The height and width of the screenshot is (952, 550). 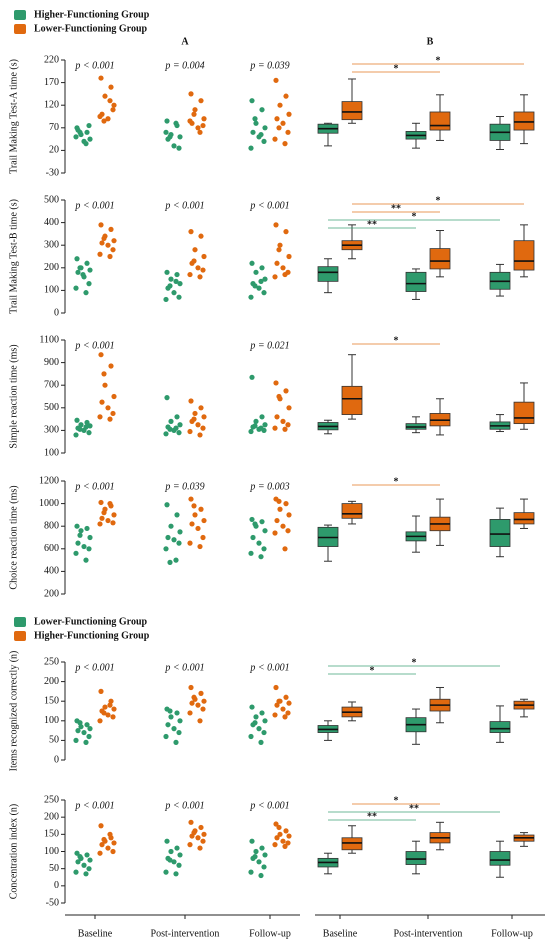 I want to click on y-tick-label: 900, so click(x=51, y=362).